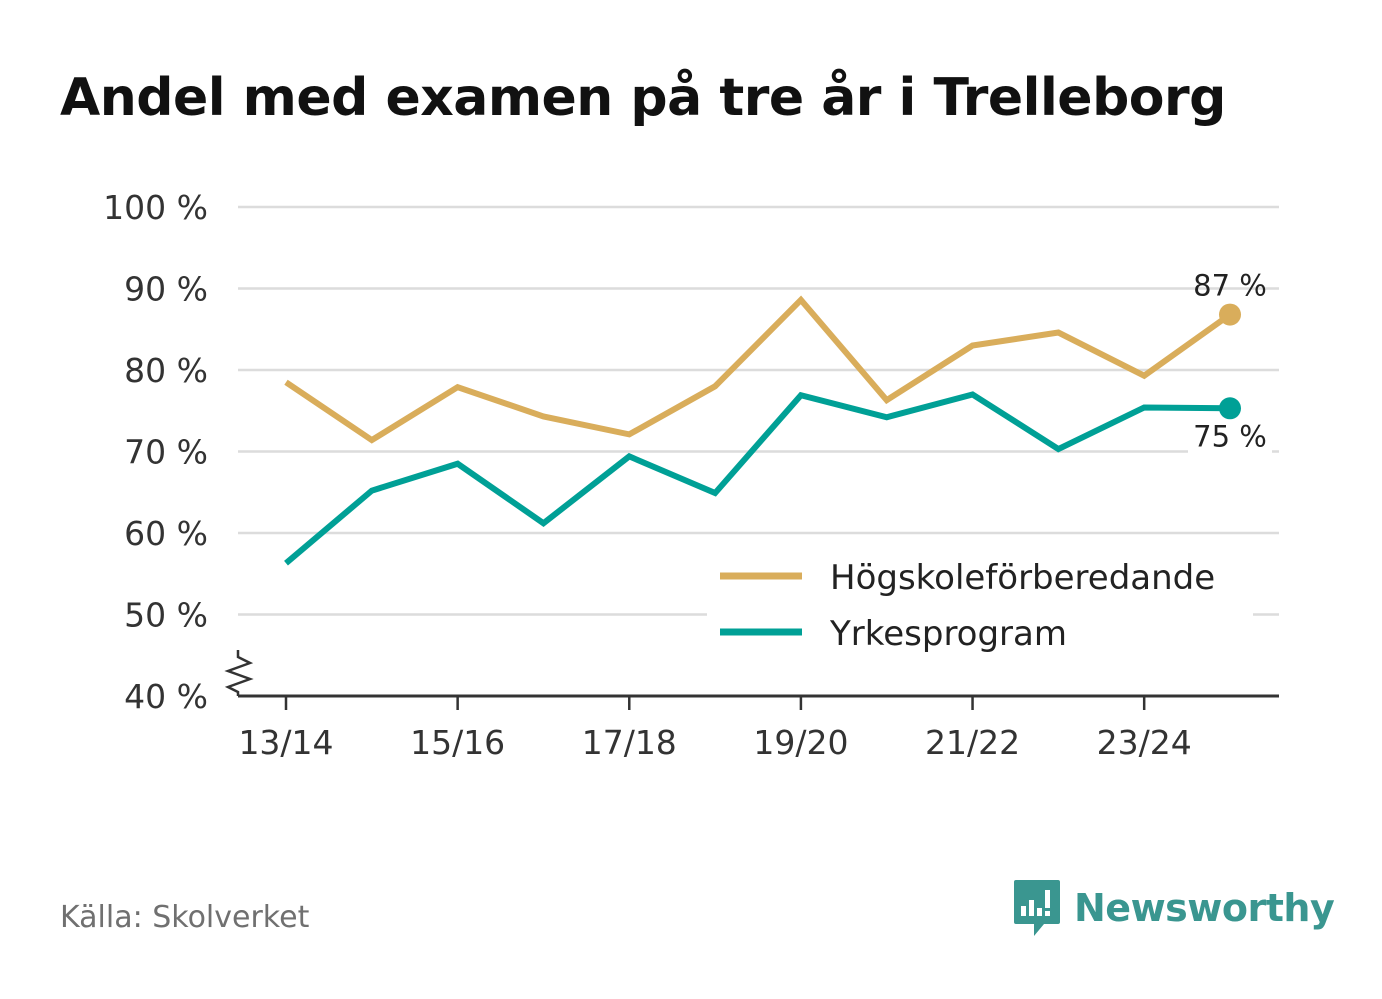  I want to click on y-axis-tick-labels: 40 % 50 % 60 % 70 % 80 % 90 % 100 %, so click(155, 452).